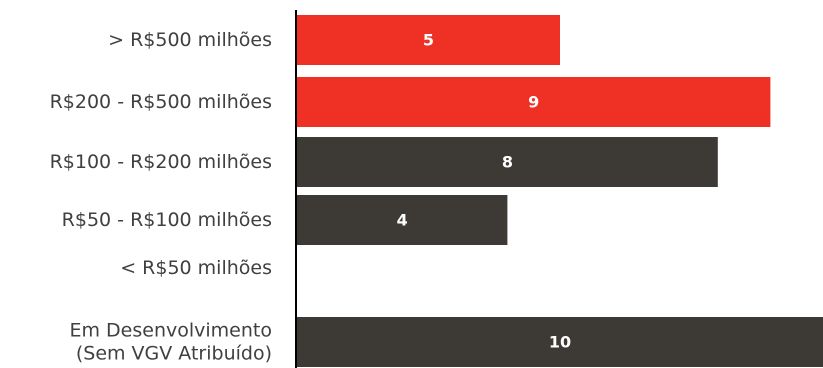 The image size is (823, 368). I want to click on category-label-line: < R$50 milhões, so click(196, 268).